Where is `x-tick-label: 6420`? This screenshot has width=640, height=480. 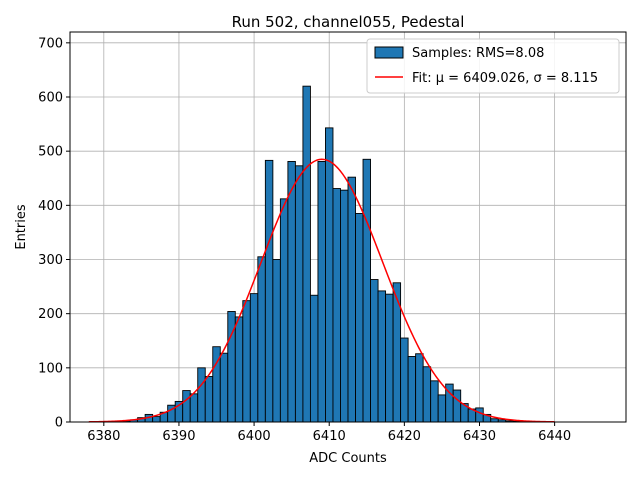 x-tick-label: 6420 is located at coordinates (404, 436).